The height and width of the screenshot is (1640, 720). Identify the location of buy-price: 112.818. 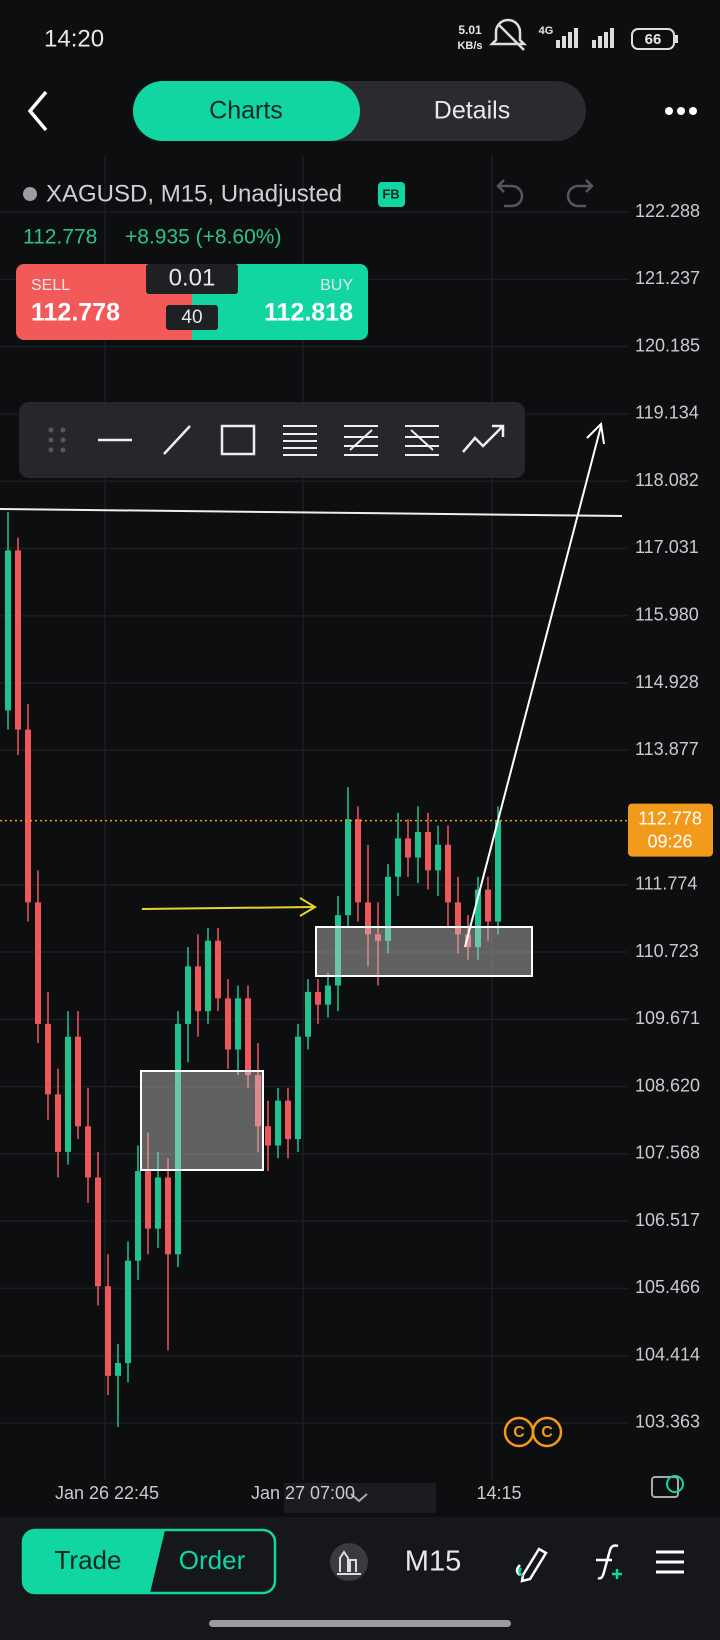
(308, 313).